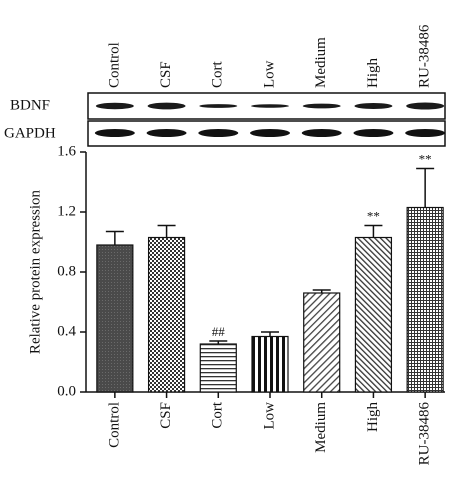 Image resolution: width=474 pixels, height=498 pixels. What do you see at coordinates (269, 74) in the screenshot?
I see `lane-label: Low` at bounding box center [269, 74].